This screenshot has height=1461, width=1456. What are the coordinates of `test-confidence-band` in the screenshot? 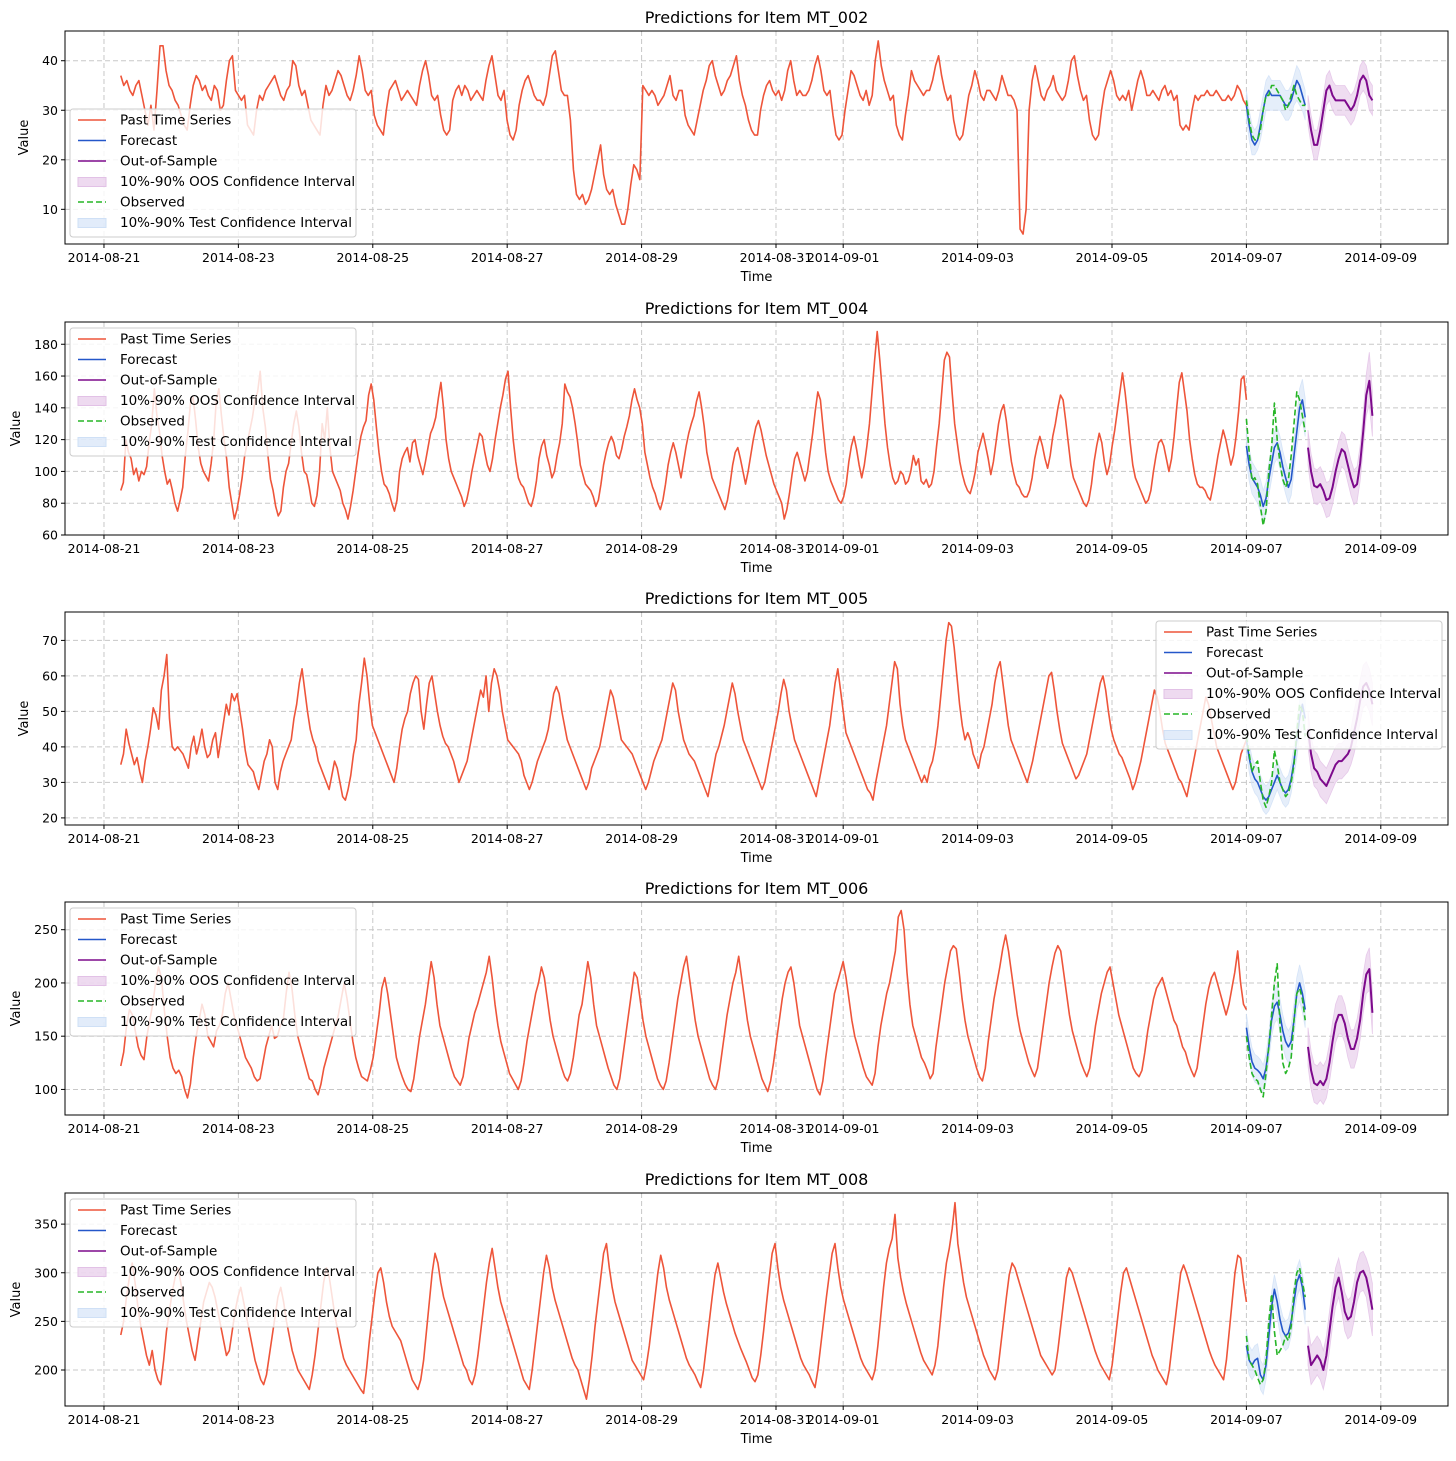 It's located at (1275, 110).